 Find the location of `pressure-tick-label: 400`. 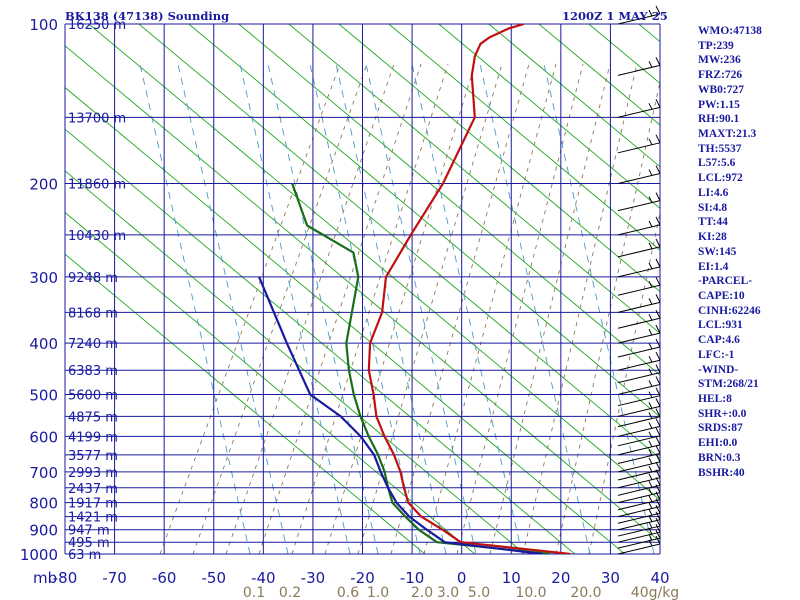

pressure-tick-label: 400 is located at coordinates (43, 344).